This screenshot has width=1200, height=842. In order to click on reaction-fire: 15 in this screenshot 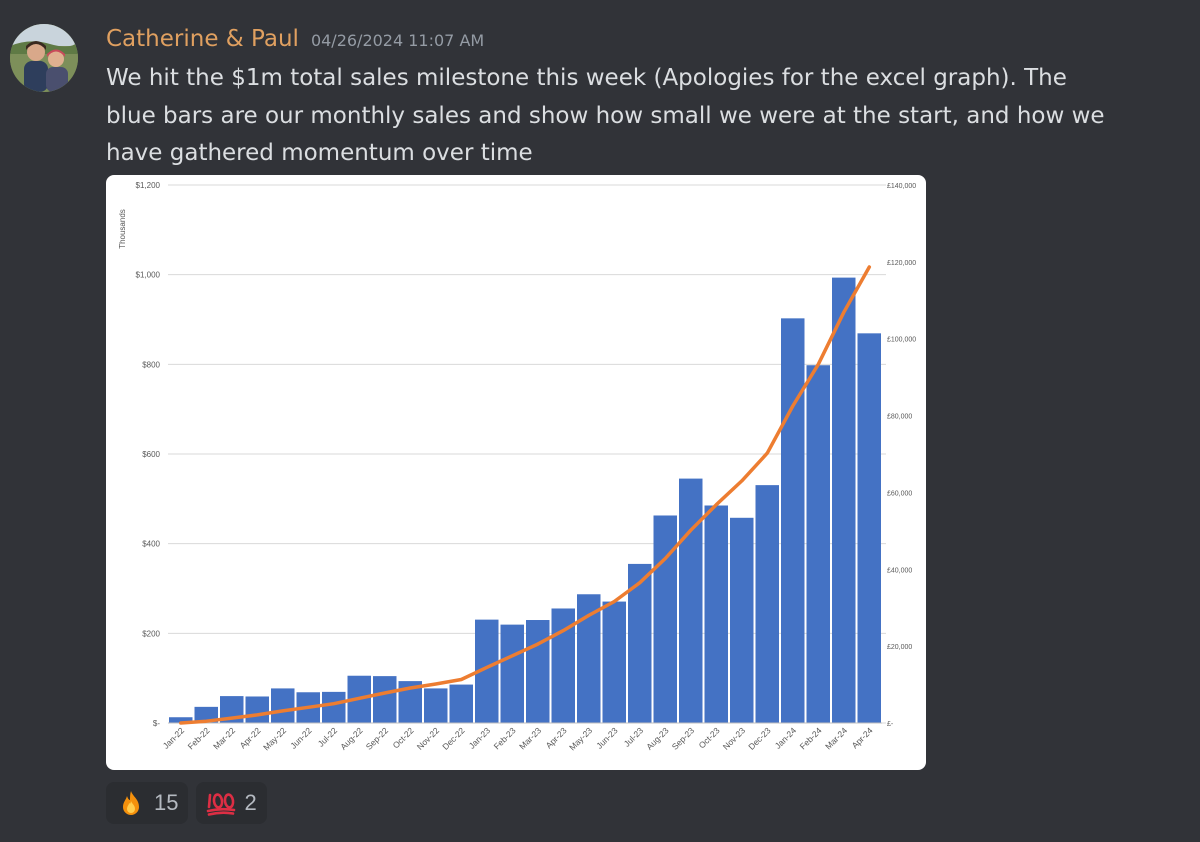, I will do `click(147, 803)`.